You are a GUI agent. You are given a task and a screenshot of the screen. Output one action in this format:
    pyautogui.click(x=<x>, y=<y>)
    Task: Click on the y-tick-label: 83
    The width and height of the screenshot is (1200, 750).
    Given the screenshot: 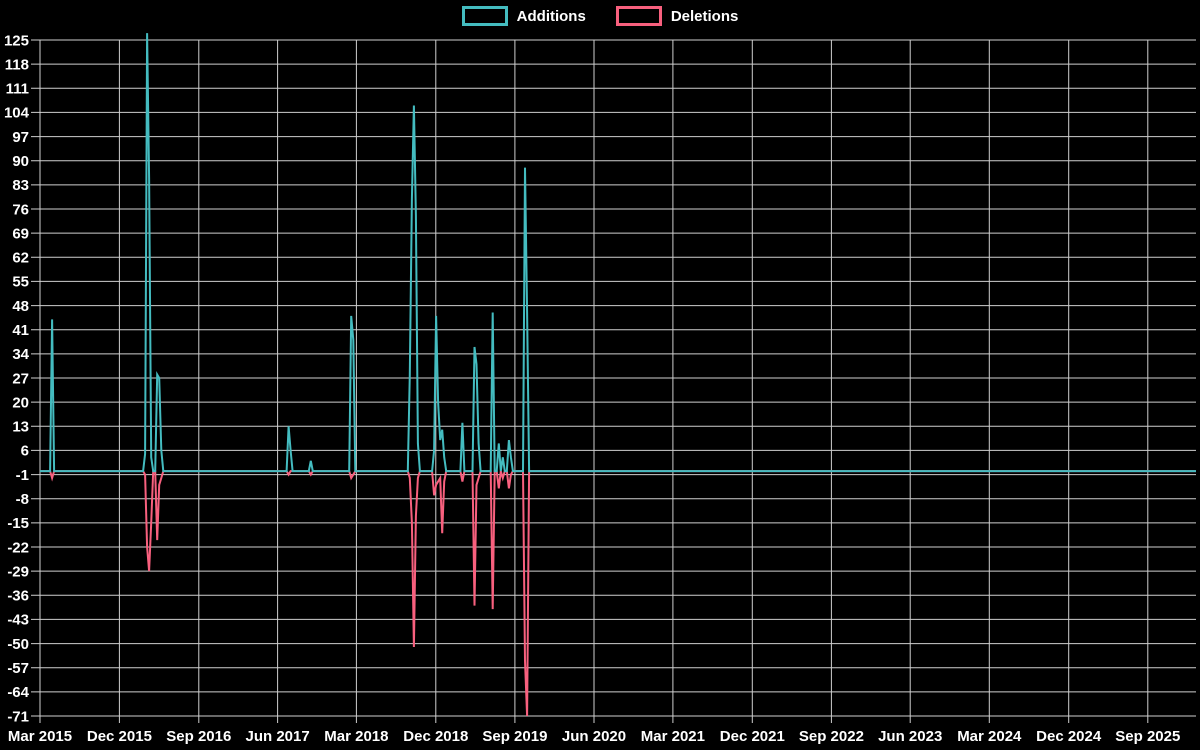 What is the action you would take?
    pyautogui.click(x=20, y=185)
    